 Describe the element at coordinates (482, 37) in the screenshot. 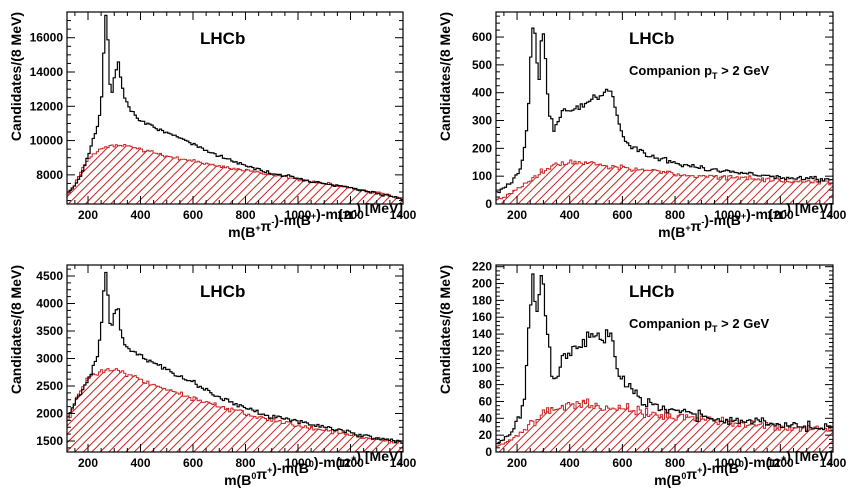

I see `y-tick-label: 600` at that location.